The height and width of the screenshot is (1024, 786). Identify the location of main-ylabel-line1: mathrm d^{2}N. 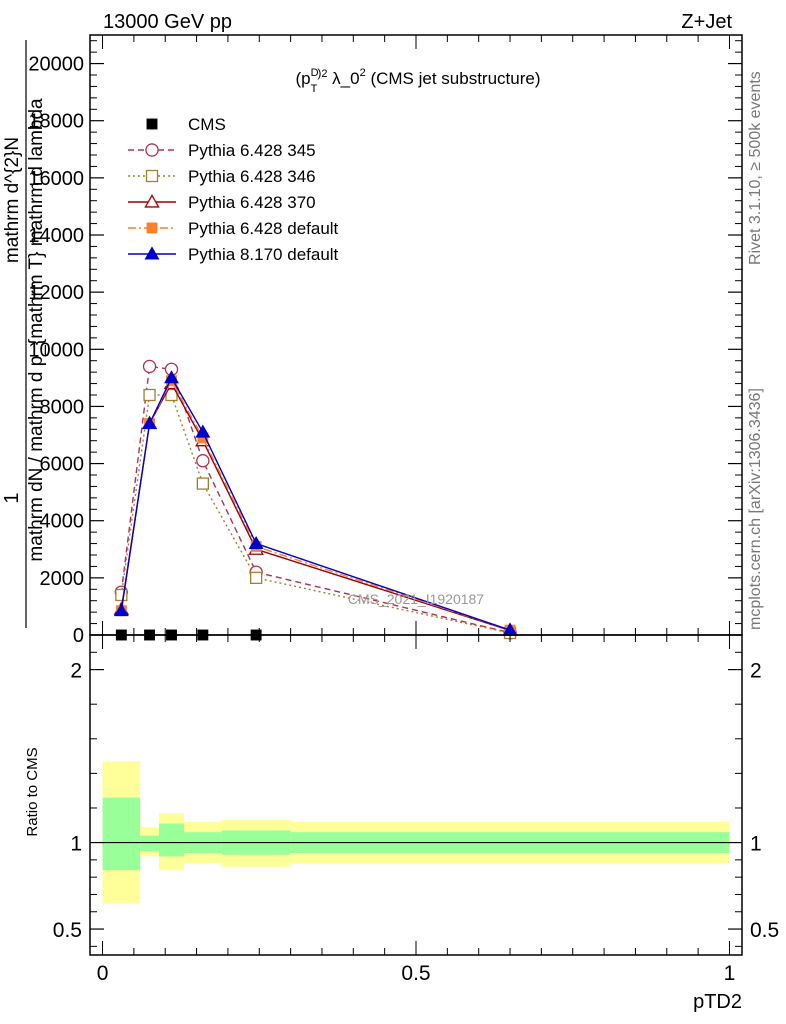
(12, 200).